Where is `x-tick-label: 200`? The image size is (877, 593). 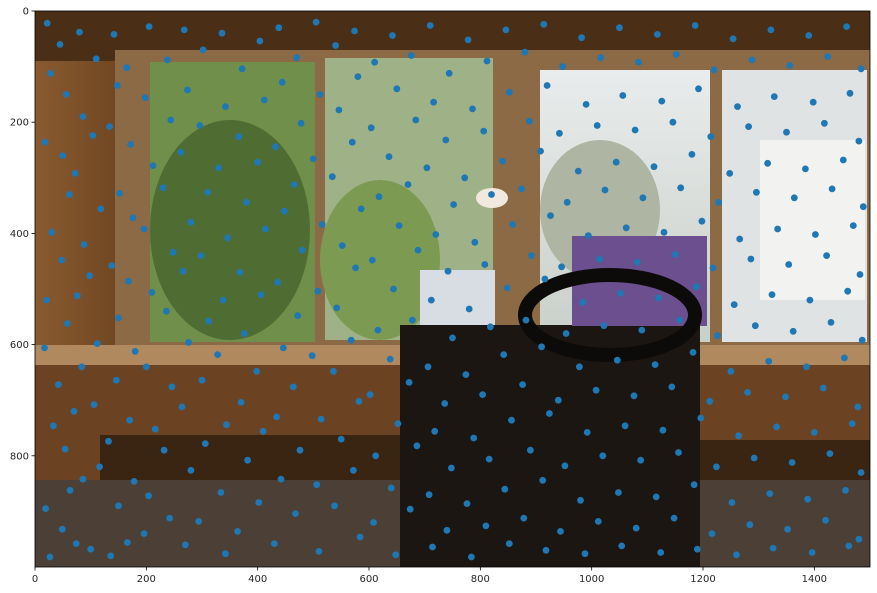 x-tick-label: 200 is located at coordinates (146, 579).